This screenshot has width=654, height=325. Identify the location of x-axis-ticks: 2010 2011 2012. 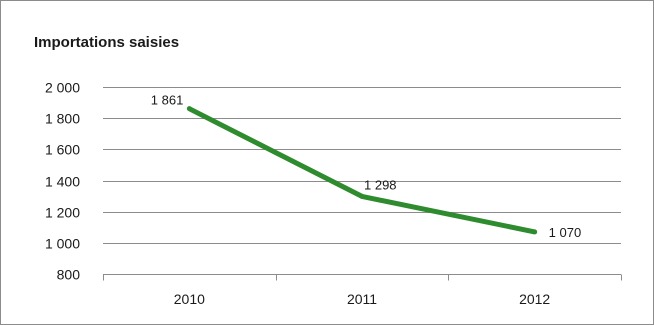
(362, 299).